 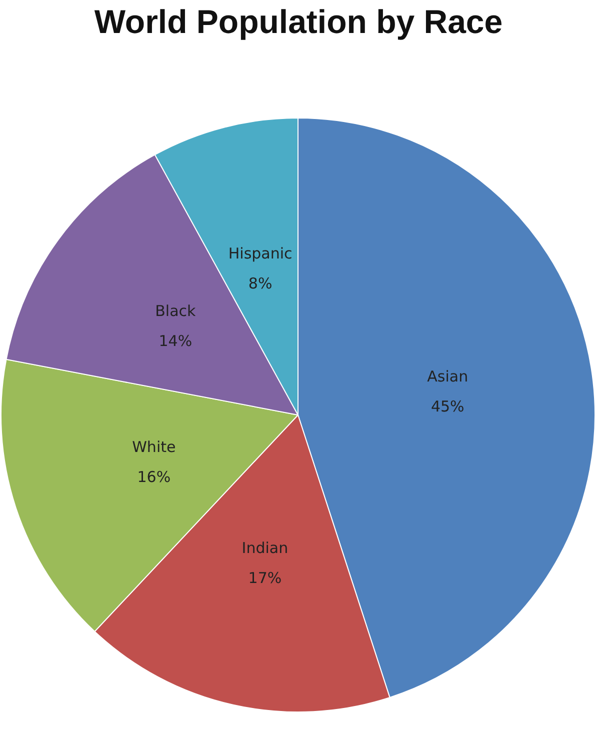 What do you see at coordinates (260, 253) in the screenshot?
I see `slice-label: Hispanic` at bounding box center [260, 253].